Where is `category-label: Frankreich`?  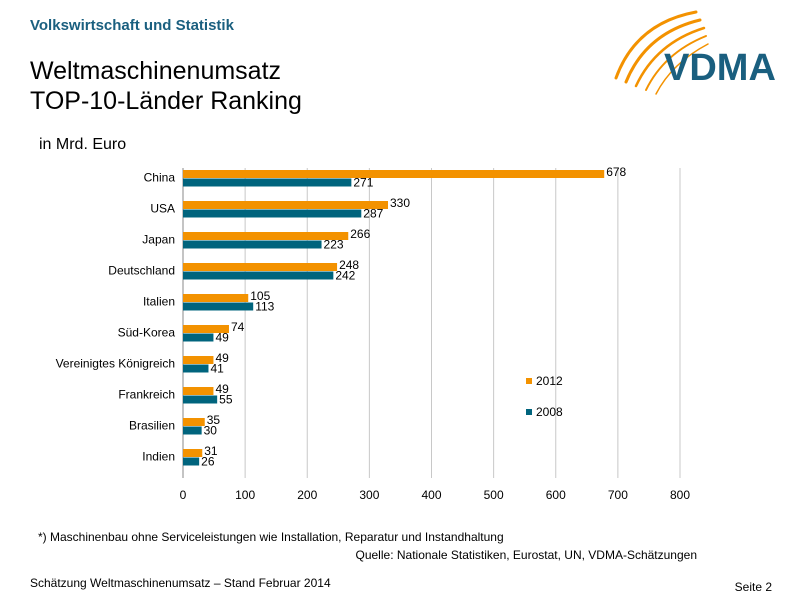 category-label: Frankreich is located at coordinates (146, 395).